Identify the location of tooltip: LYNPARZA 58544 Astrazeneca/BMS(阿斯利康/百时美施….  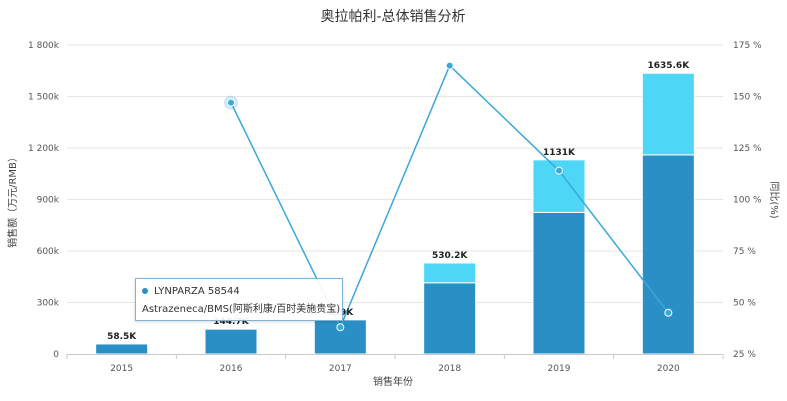
(239, 299).